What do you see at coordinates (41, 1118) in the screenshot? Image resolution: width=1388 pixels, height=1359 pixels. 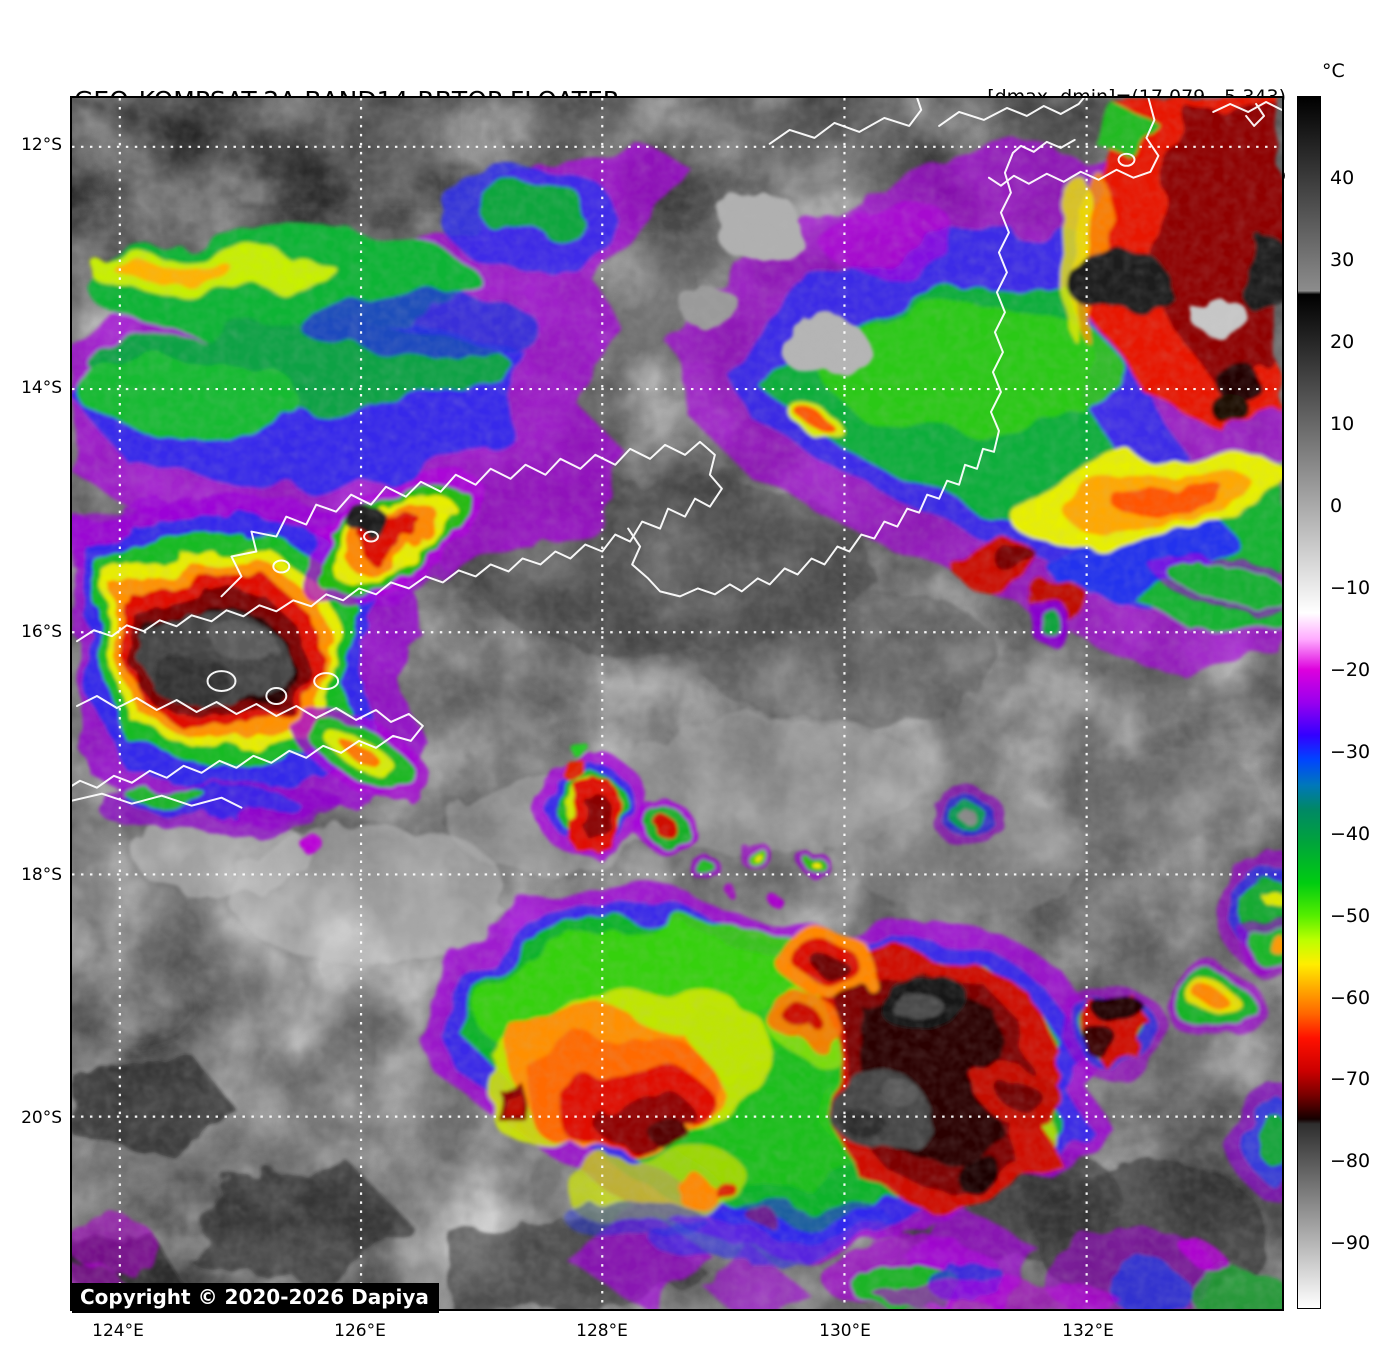 I see `lat-label: 20°S` at bounding box center [41, 1118].